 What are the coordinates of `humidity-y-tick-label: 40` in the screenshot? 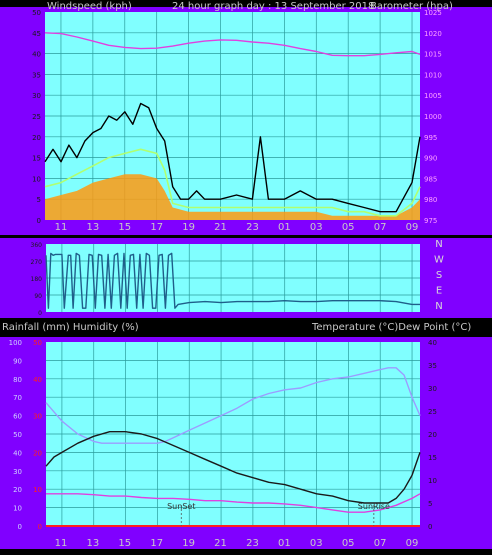 It's located at (17, 453).